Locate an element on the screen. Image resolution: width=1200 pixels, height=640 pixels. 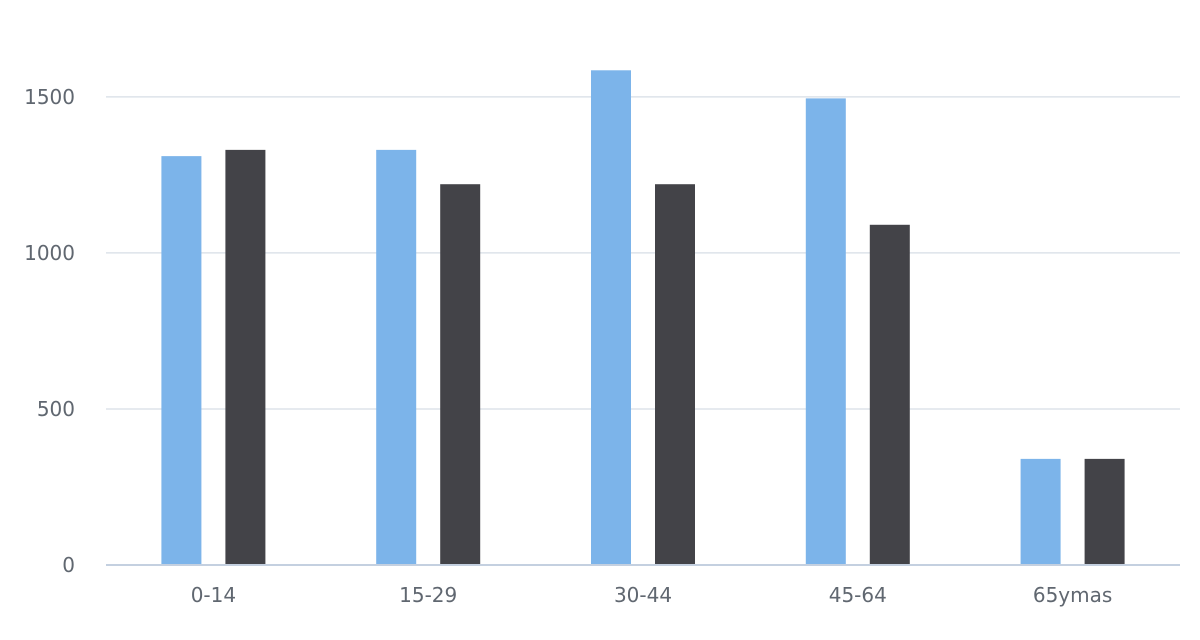
x-tick-label-30-44: 30-44 is located at coordinates (643, 595).